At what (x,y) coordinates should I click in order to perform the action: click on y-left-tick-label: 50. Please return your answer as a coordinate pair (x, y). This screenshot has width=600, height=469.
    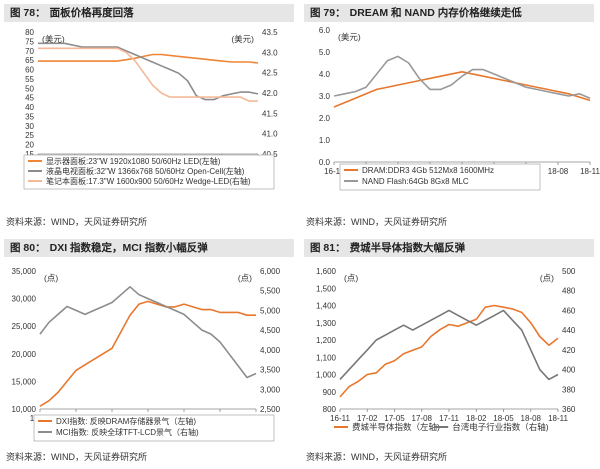
    Looking at the image, I should click on (29, 88).